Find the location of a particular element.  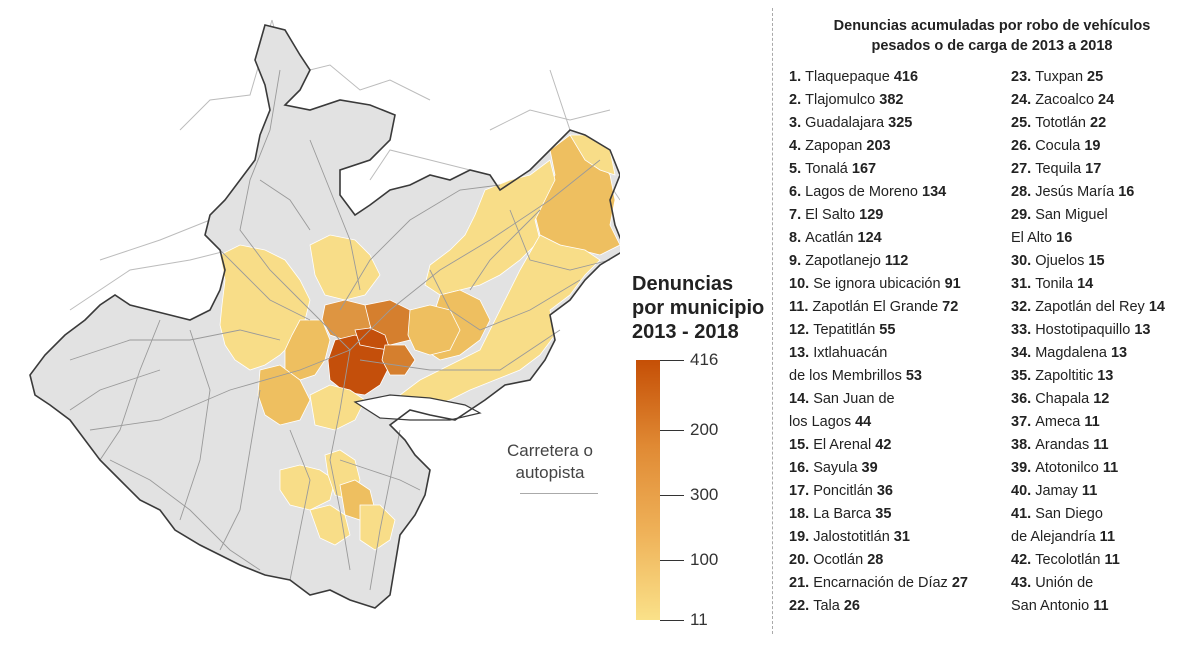

legend-title-line-1: Denuncias is located at coordinates (683, 284).